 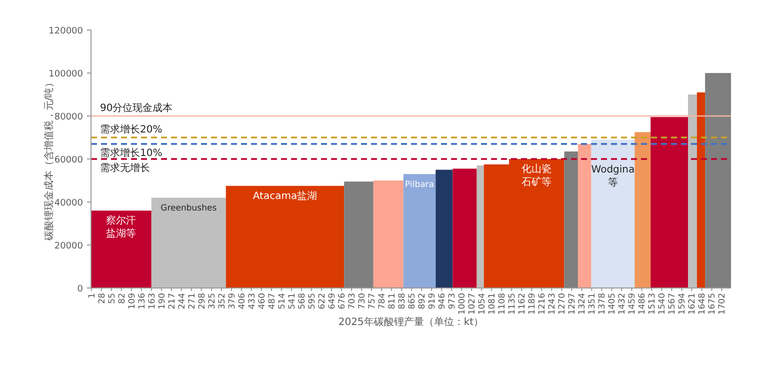 What do you see at coordinates (69, 247) in the screenshot?
I see `y-tick-label: 20000` at bounding box center [69, 247].